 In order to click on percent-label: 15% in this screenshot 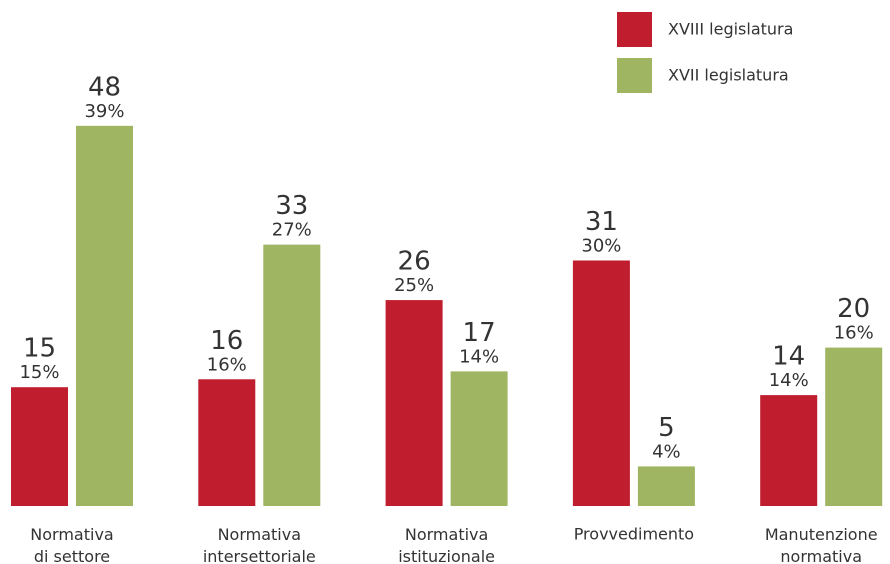, I will do `click(39, 372)`.